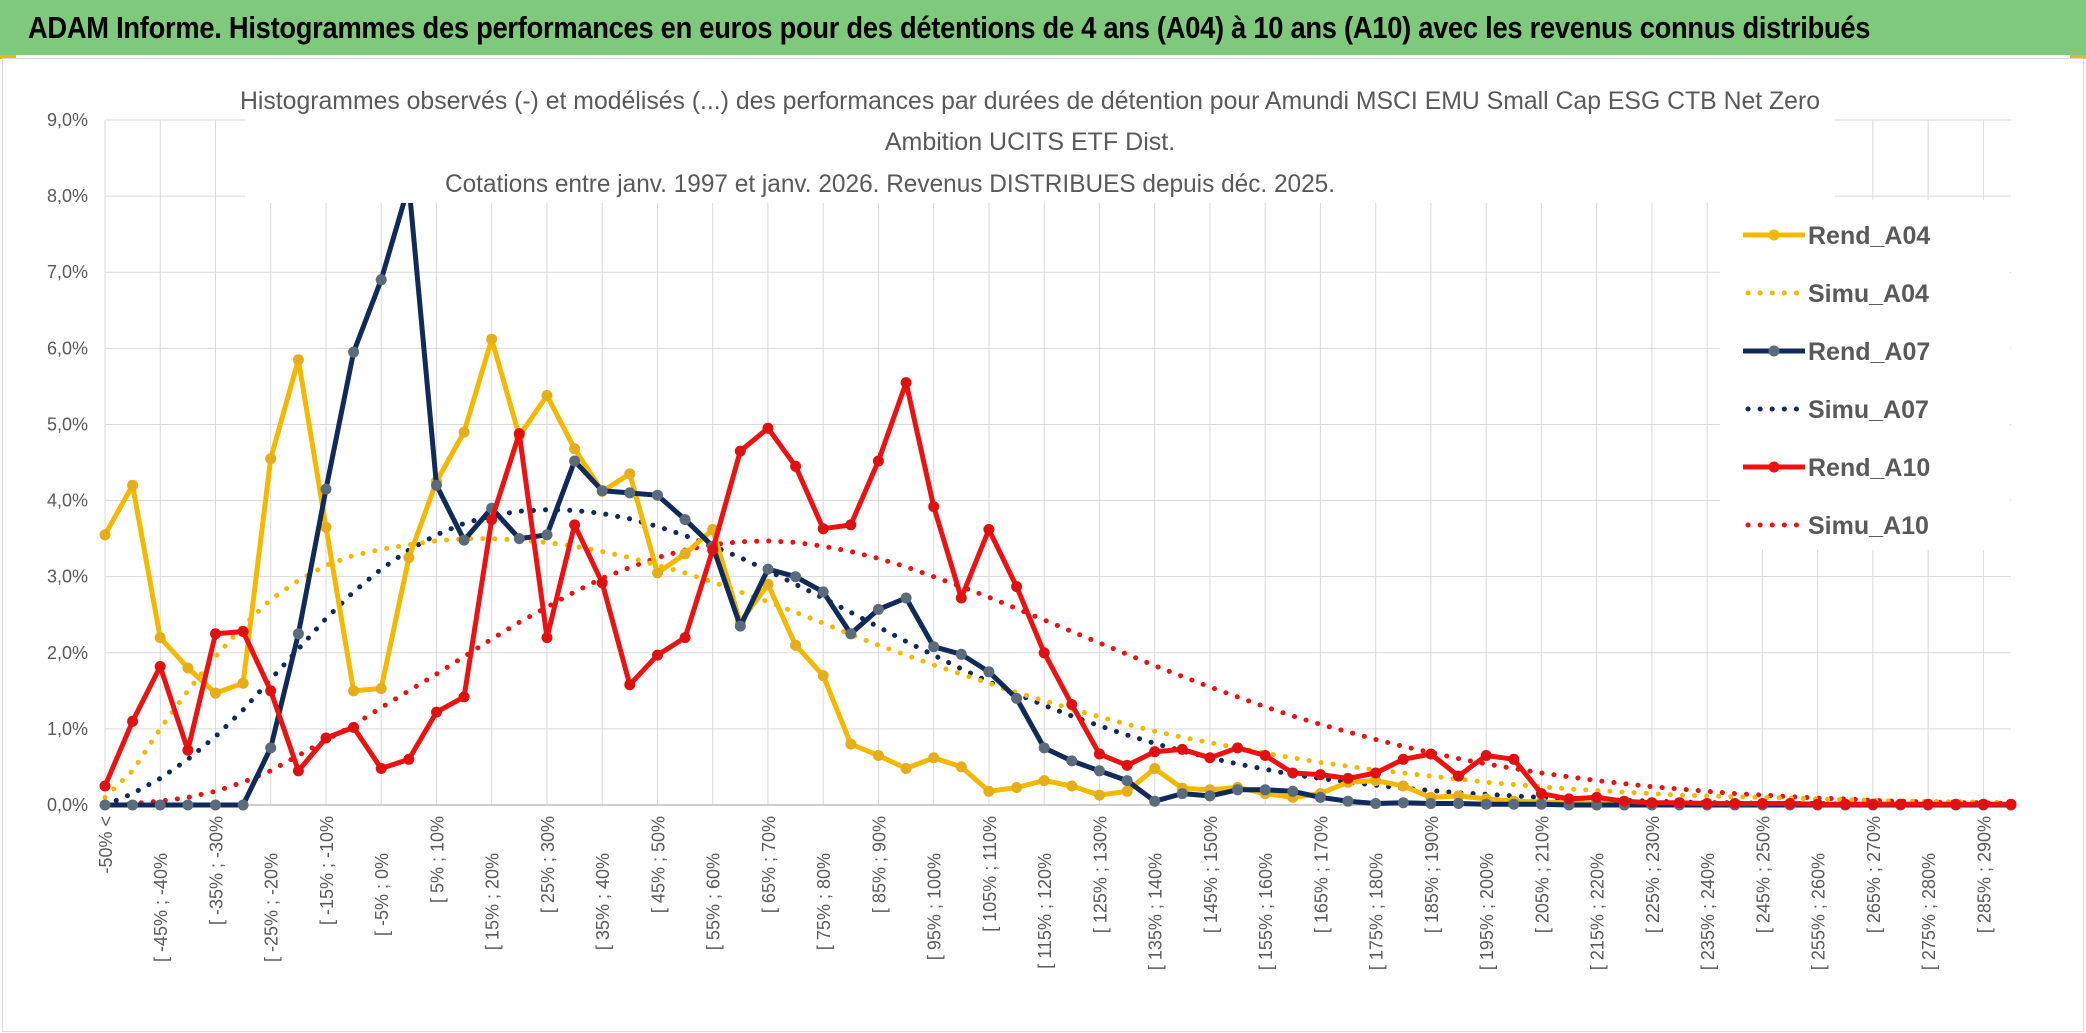 Image resolution: width=2086 pixels, height=1033 pixels. What do you see at coordinates (935, 906) in the screenshot?
I see `x-tick-label: [ 95% ; 100%` at bounding box center [935, 906].